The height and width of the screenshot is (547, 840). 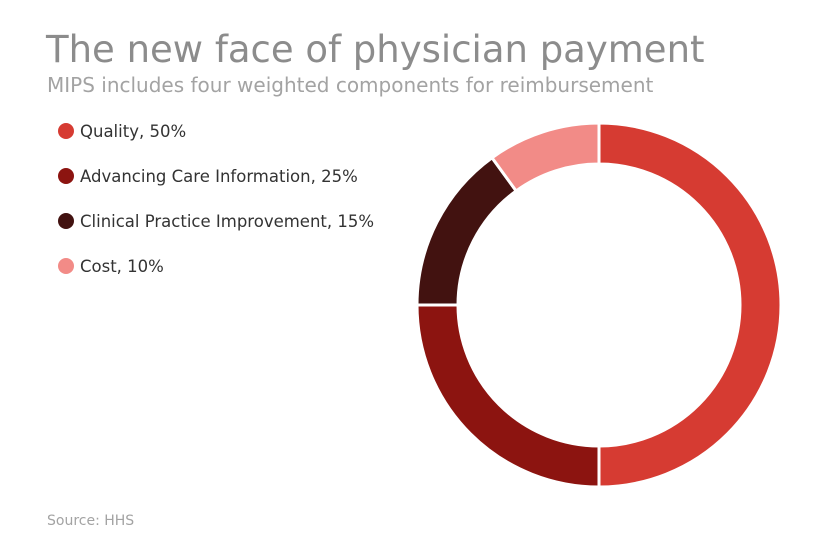 What do you see at coordinates (545, 157) in the screenshot?
I see `donut-slice-cost` at bounding box center [545, 157].